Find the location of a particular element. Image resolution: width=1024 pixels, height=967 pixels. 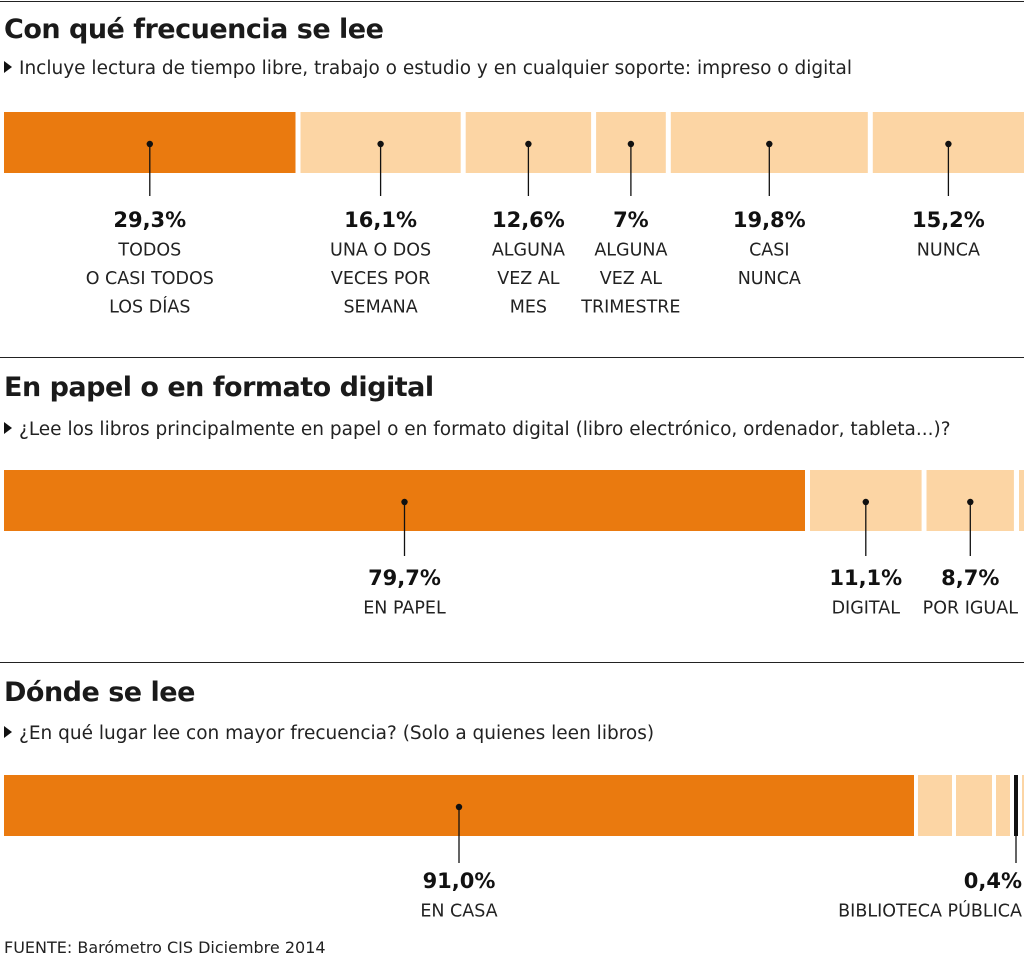

value-label: 15,2% is located at coordinates (948, 220).